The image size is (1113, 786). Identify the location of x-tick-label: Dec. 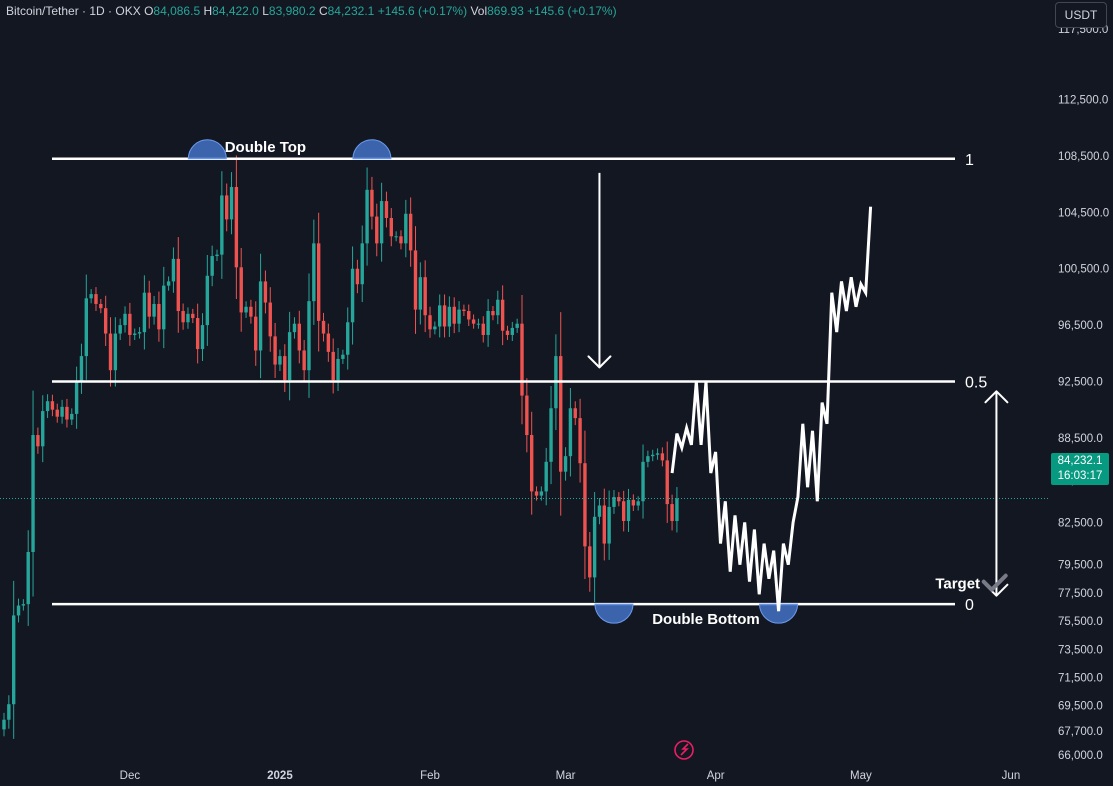
(130, 776).